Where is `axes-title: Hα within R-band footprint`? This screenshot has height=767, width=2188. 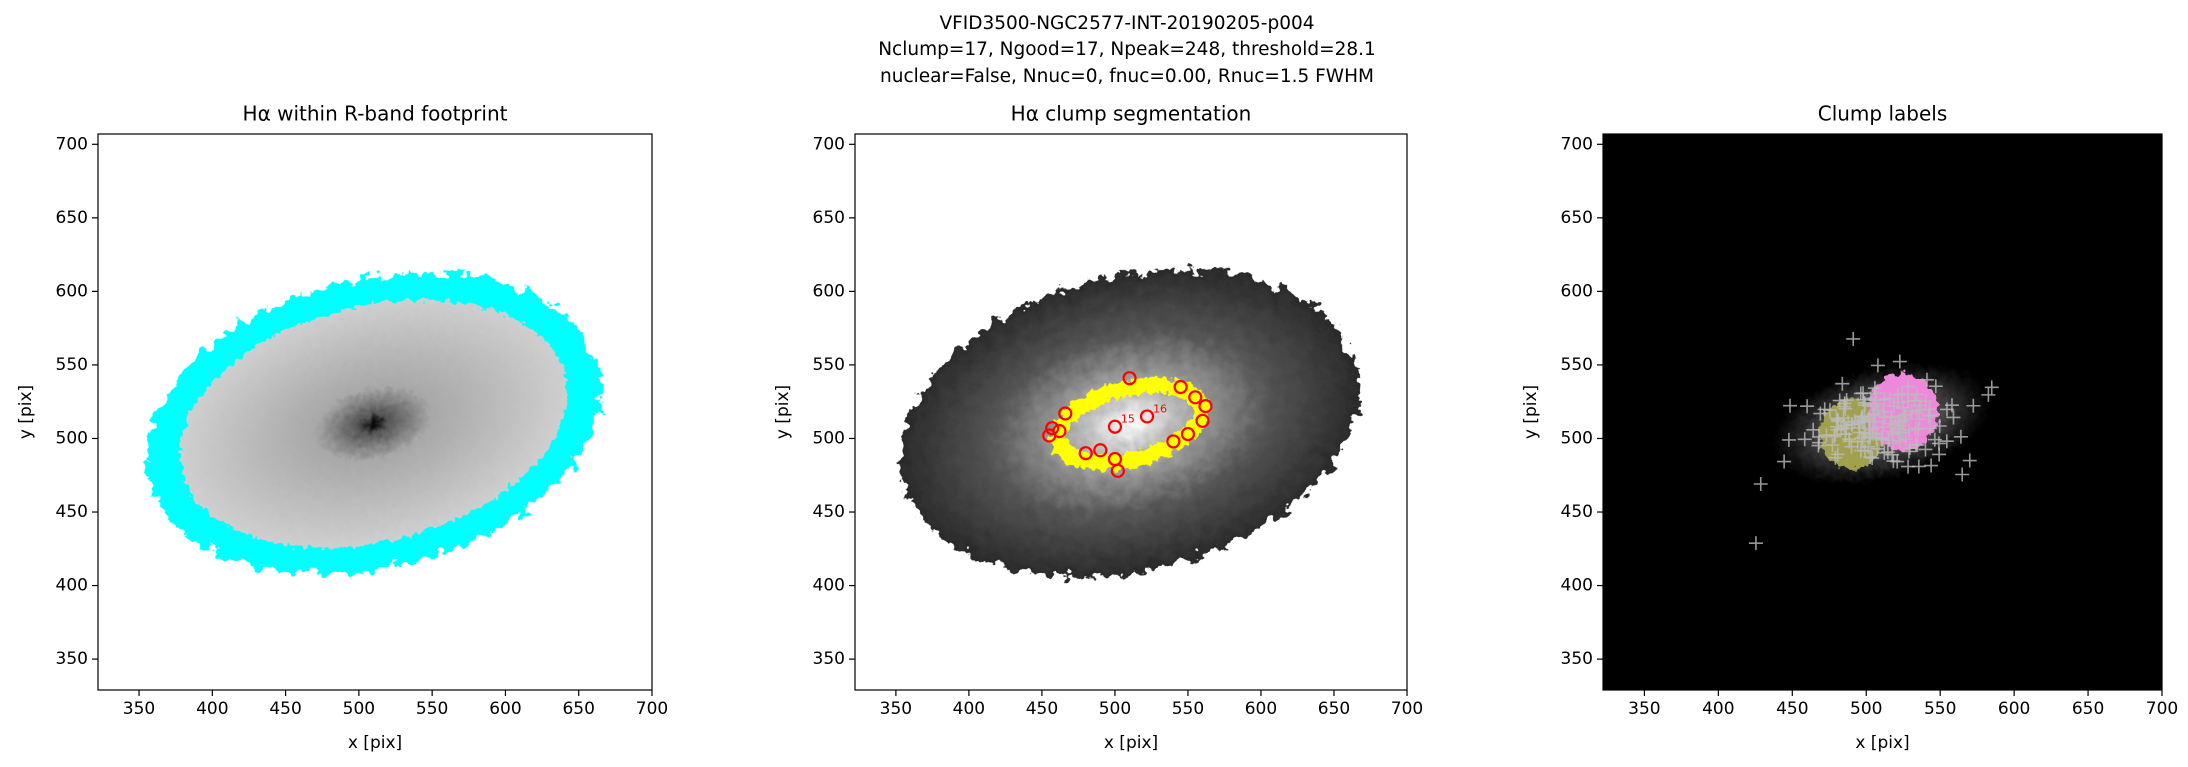 axes-title: Hα within R-band footprint is located at coordinates (375, 114).